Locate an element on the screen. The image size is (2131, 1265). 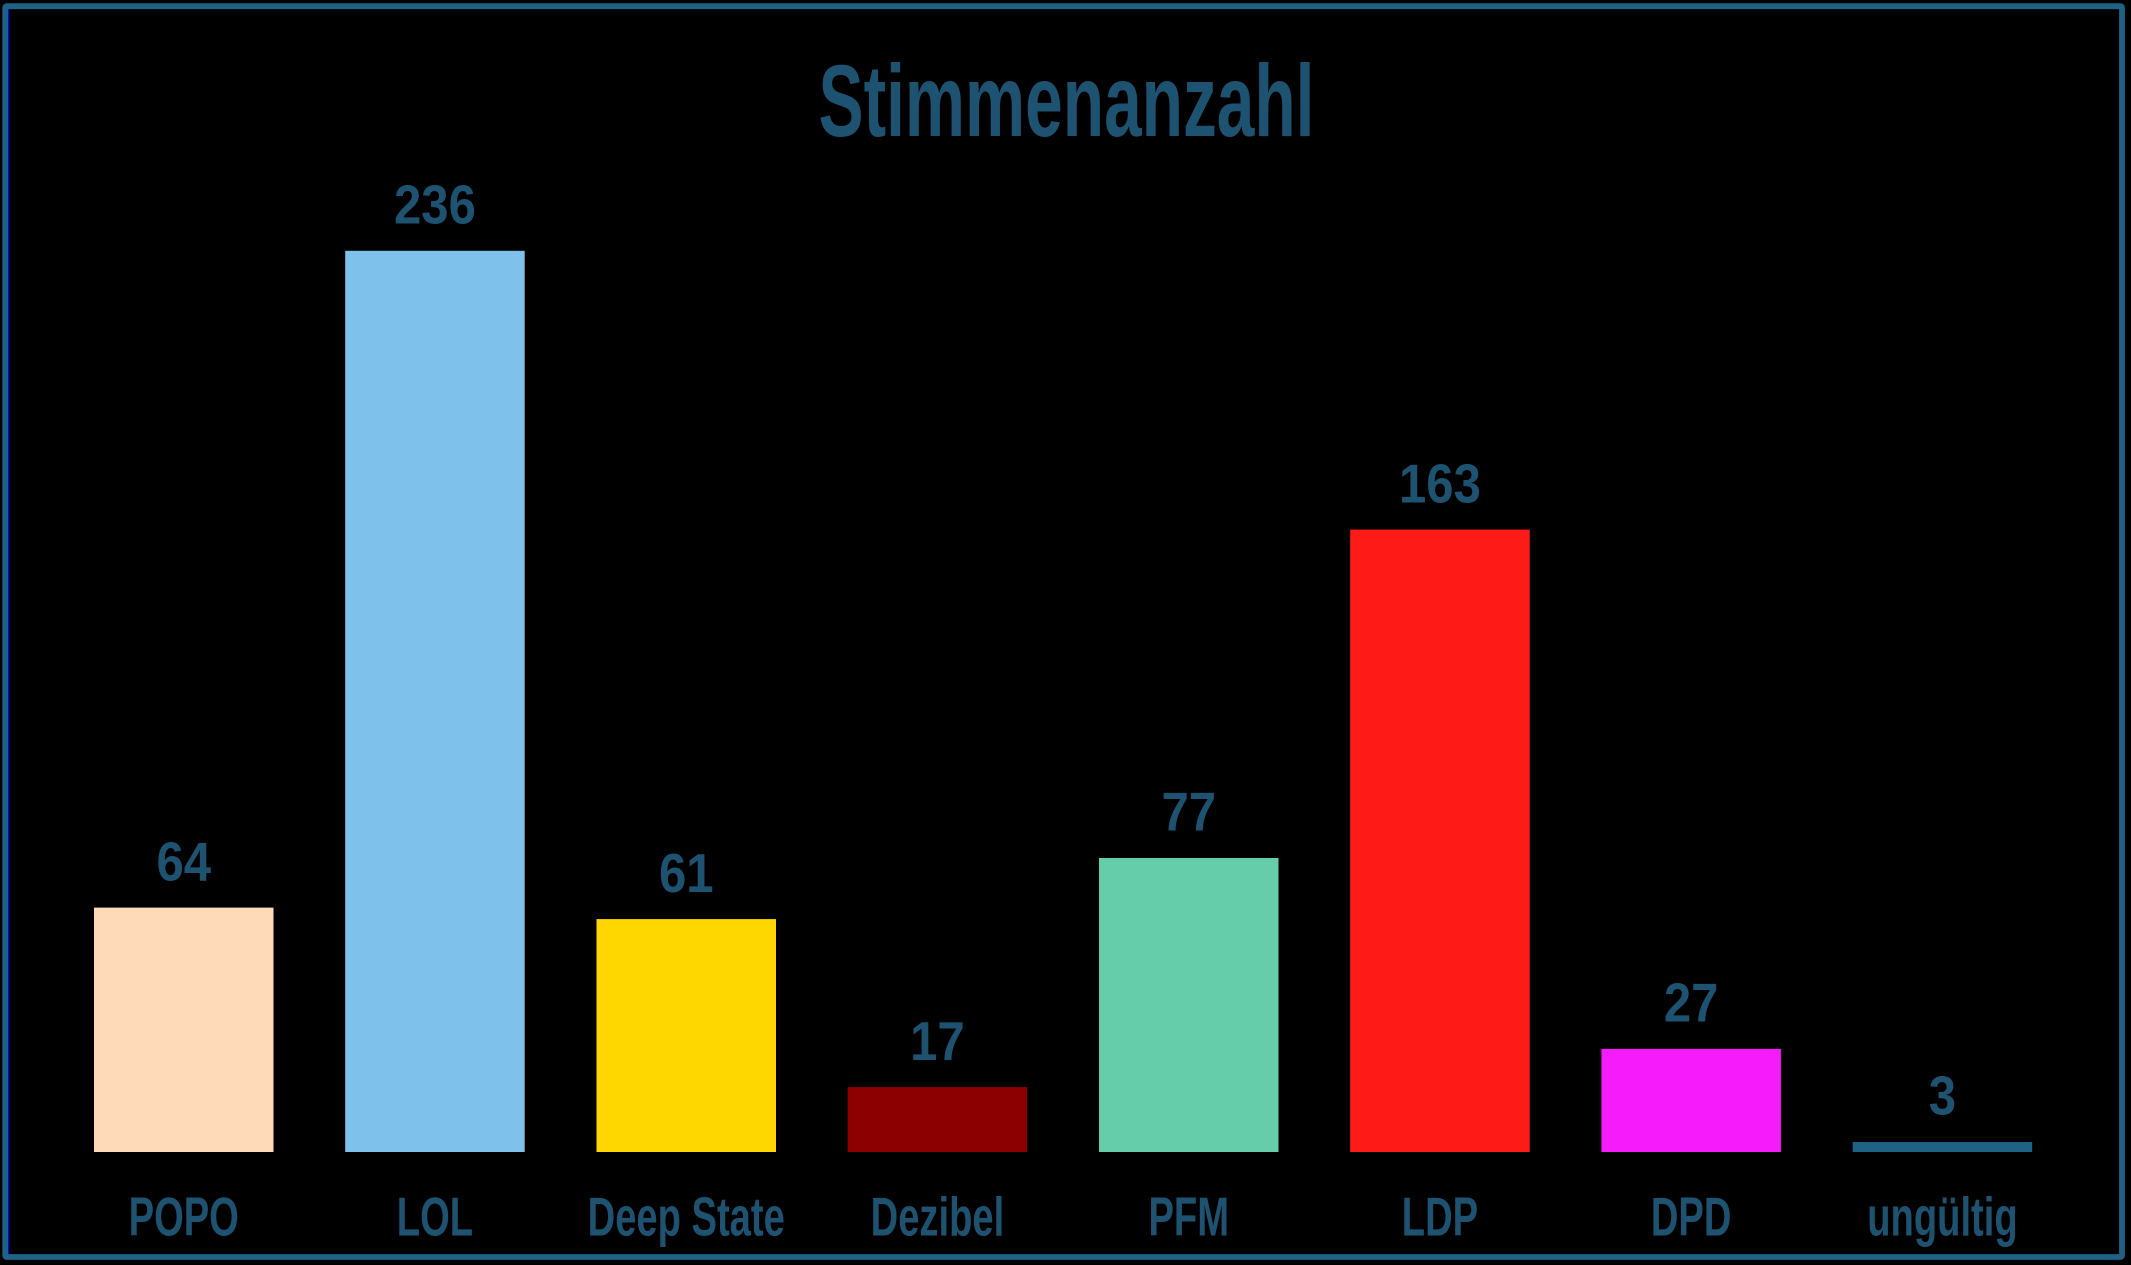
svg-text: LOL is located at coordinates (435, 1216).